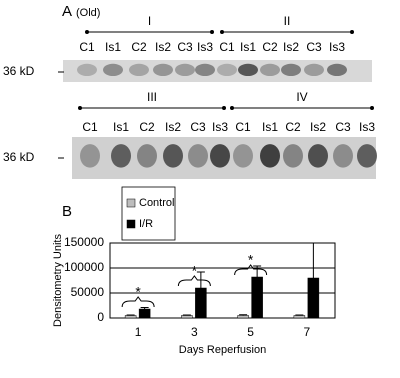  Describe the element at coordinates (146, 224) in the screenshot. I see `legend-label: I/R` at that location.